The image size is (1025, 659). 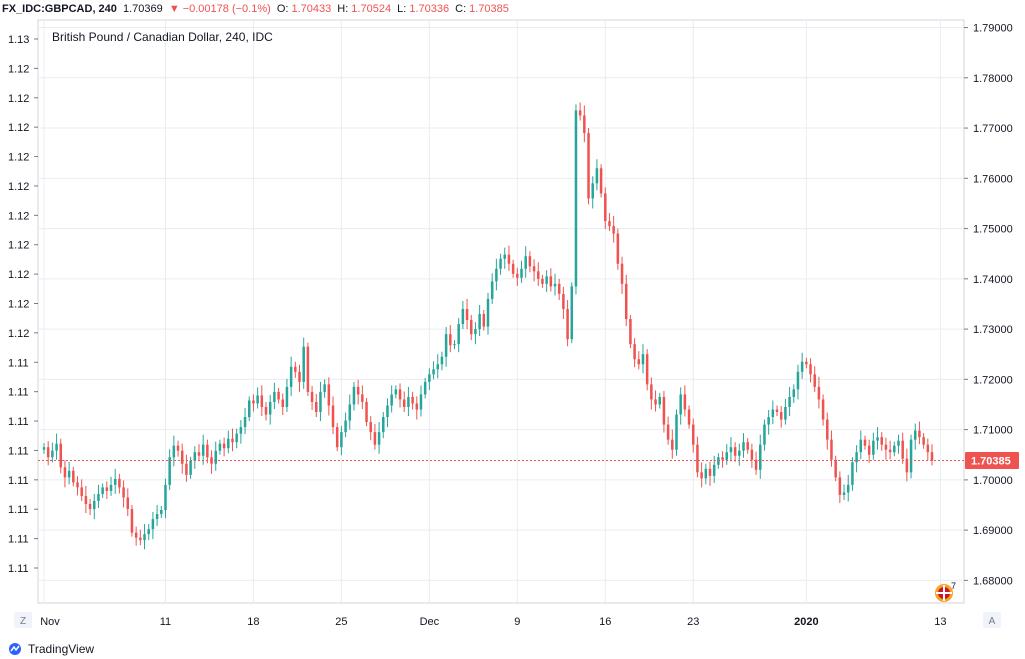 I want to click on zoom-button-bg, so click(x=23, y=620).